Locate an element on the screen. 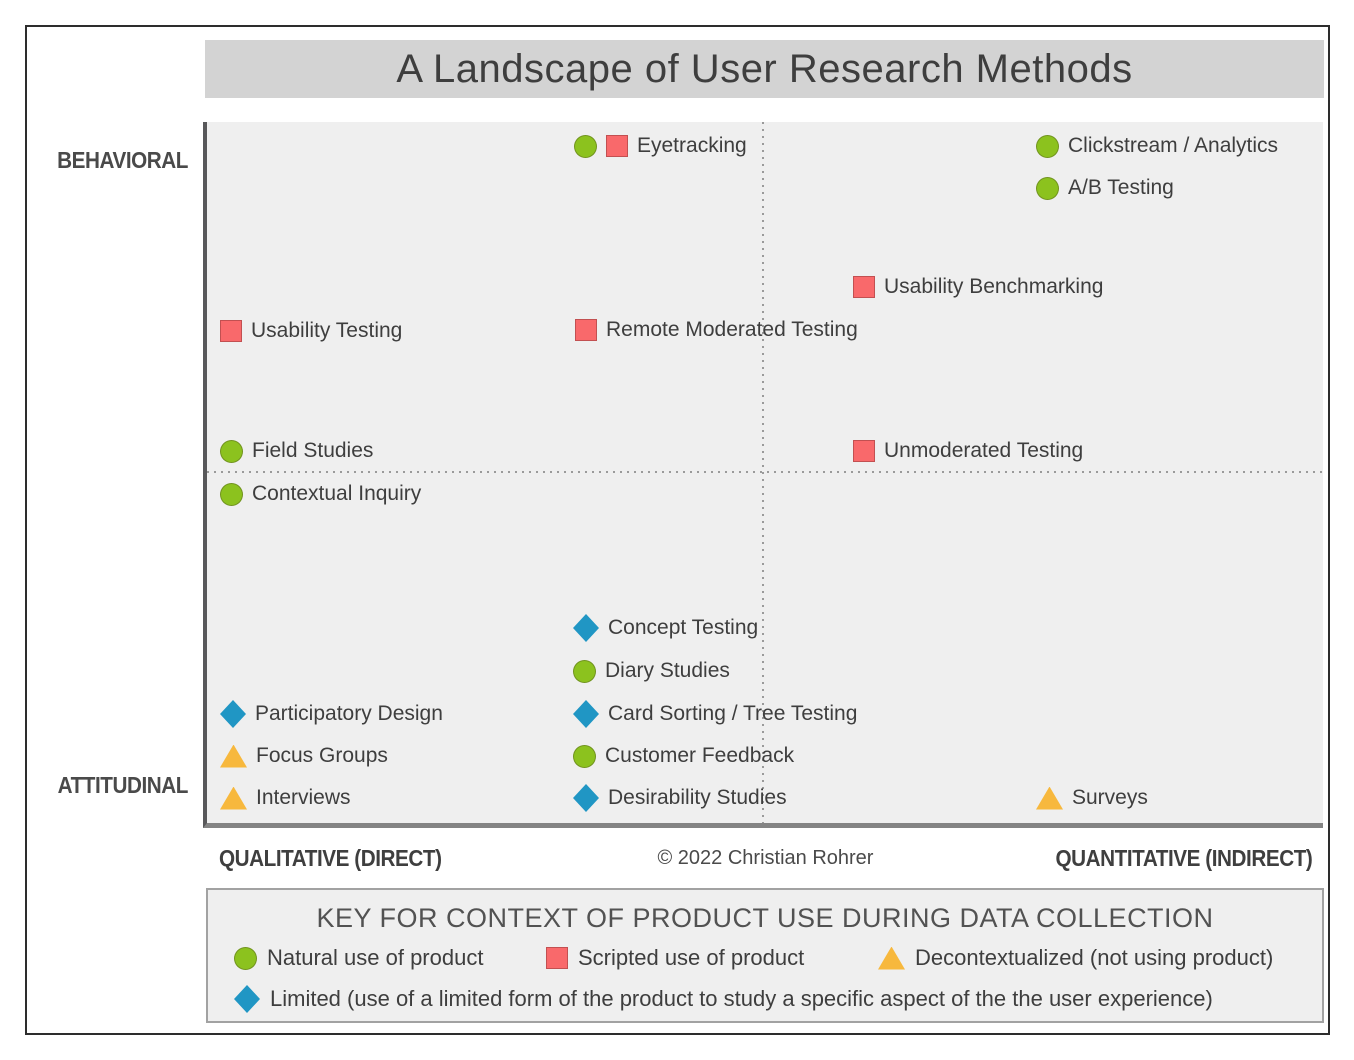 The height and width of the screenshot is (1060, 1354). method-item-a-b-testing: A/B Testing is located at coordinates (1105, 188).